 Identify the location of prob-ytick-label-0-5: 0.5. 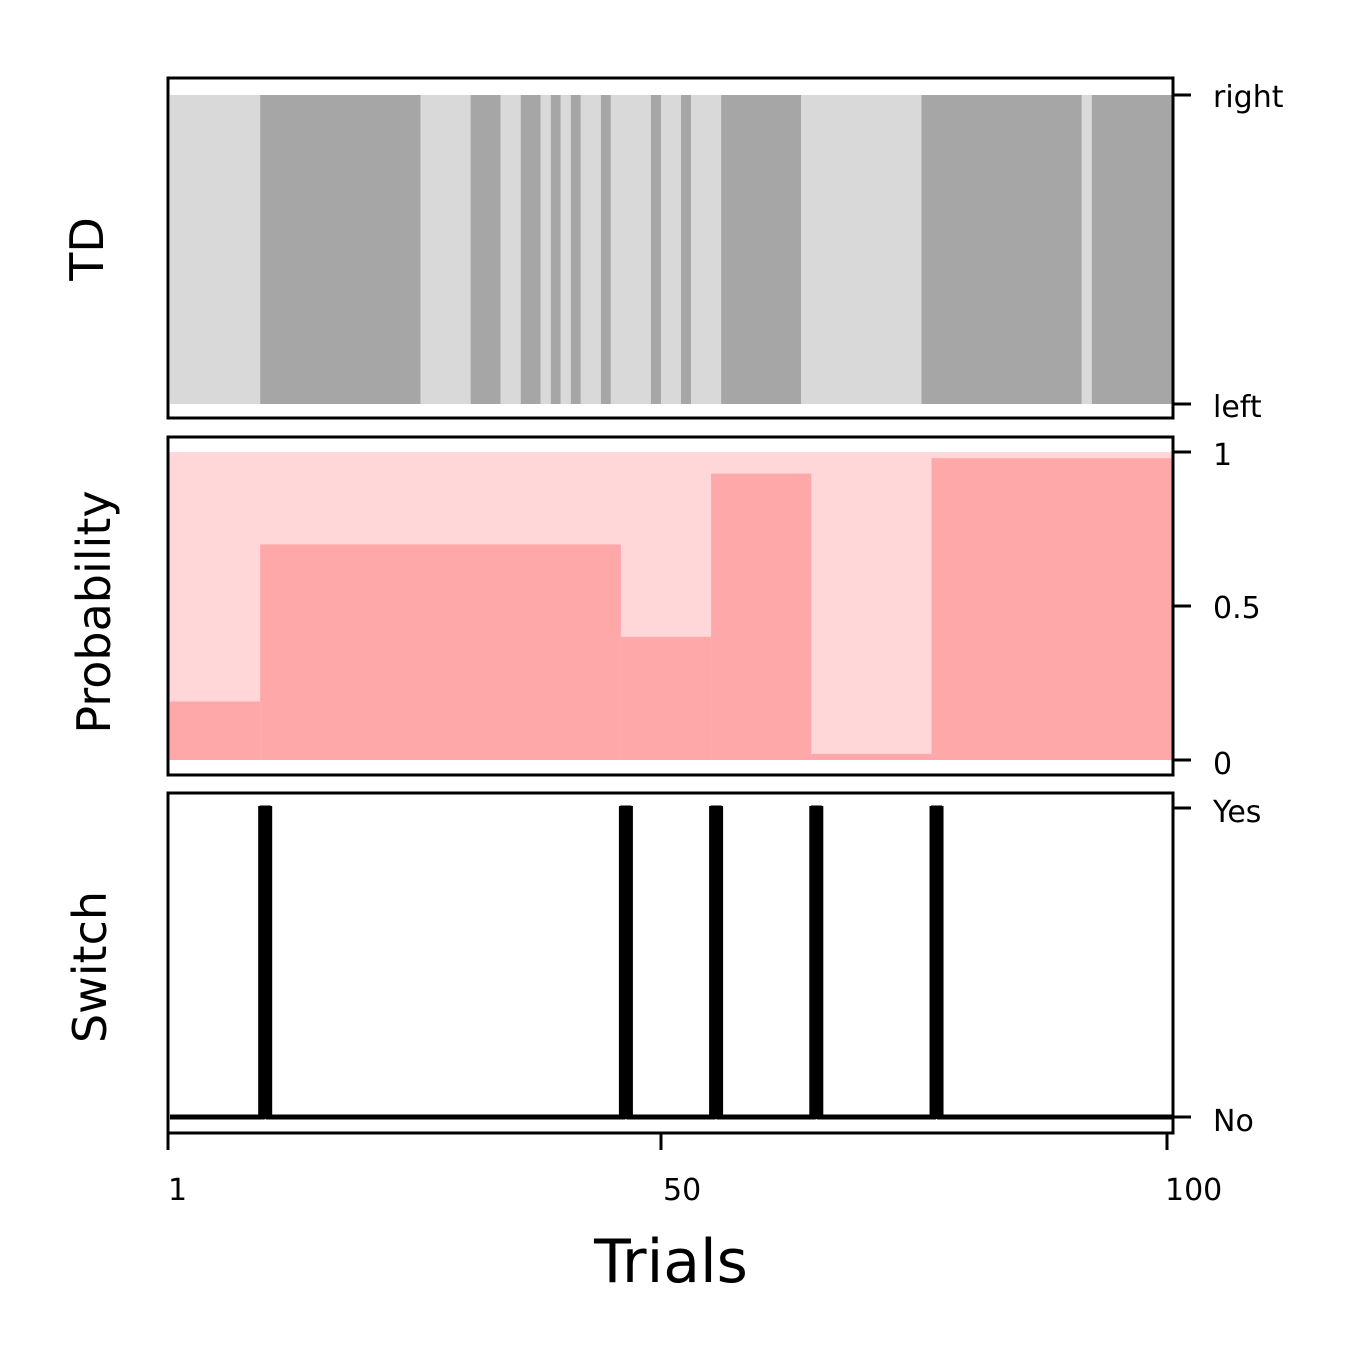
(1237, 608).